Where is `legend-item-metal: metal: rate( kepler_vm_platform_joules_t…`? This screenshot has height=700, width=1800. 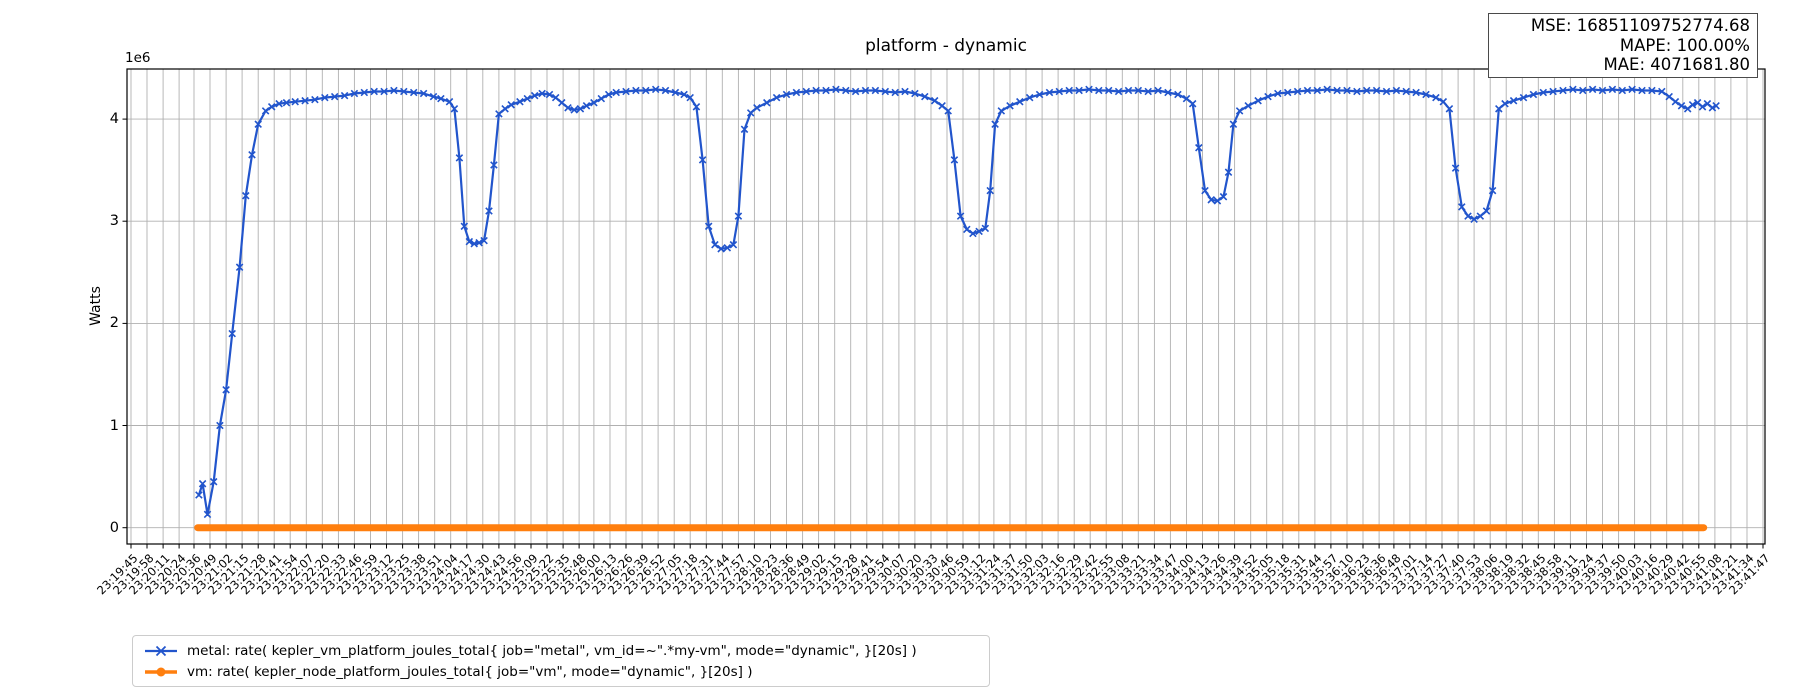
legend-item-metal: metal: rate( kepler_vm_platform_joules_t… is located at coordinates (561, 650).